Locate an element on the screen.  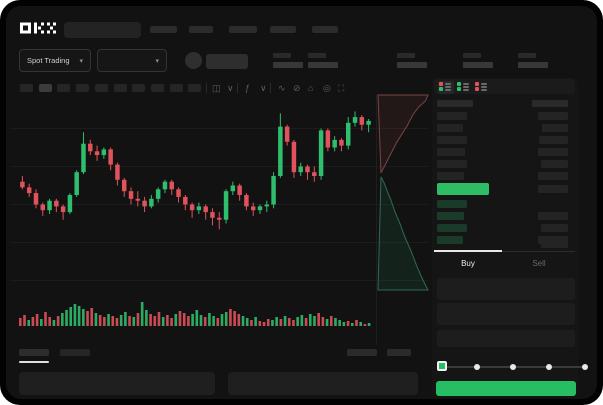
market-type-label: Spot Trading is located at coordinates (48, 60).